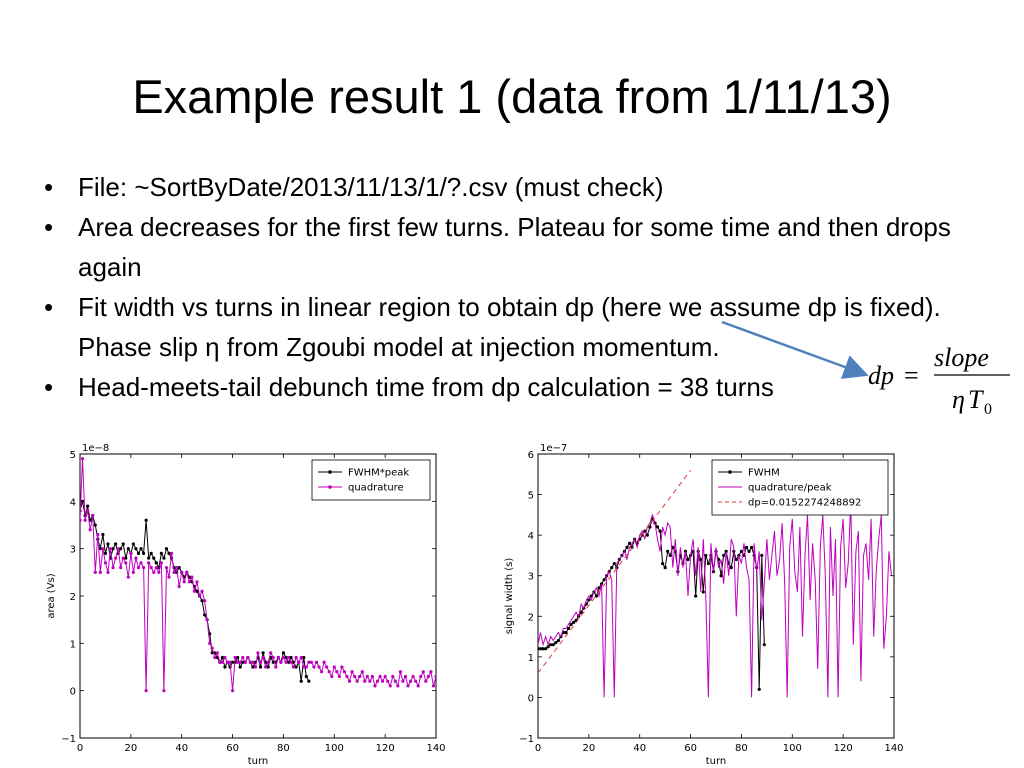 The width and height of the screenshot is (1024, 768). What do you see at coordinates (435, 748) in the screenshot?
I see `x-tick-label: 140` at bounding box center [435, 748].